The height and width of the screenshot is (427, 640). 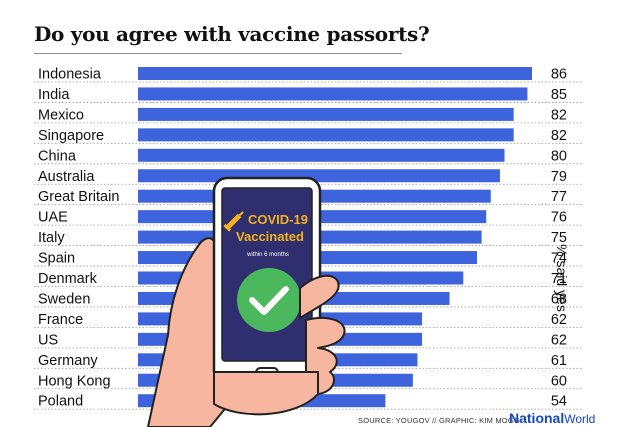 I want to click on value-label: 54, so click(x=559, y=402).